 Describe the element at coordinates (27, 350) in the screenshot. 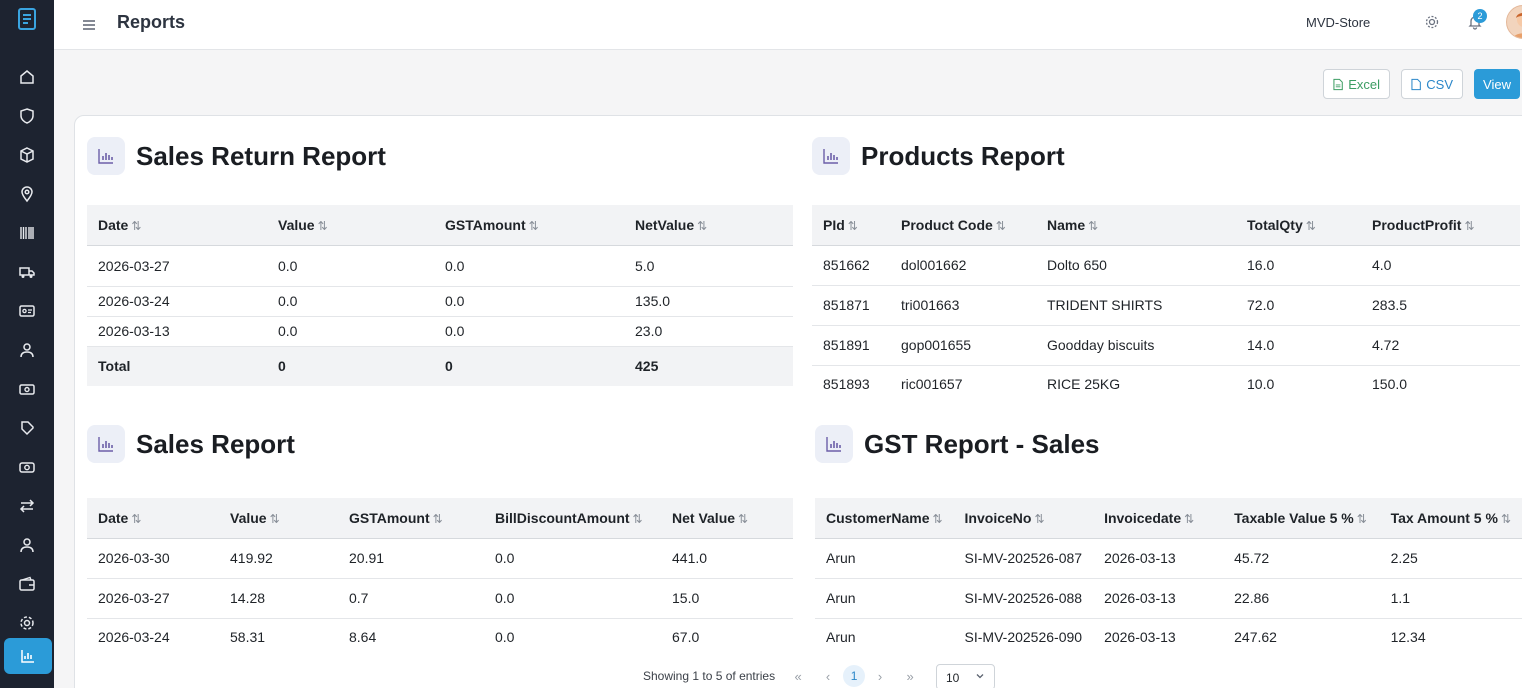

I see `user-icon` at that location.